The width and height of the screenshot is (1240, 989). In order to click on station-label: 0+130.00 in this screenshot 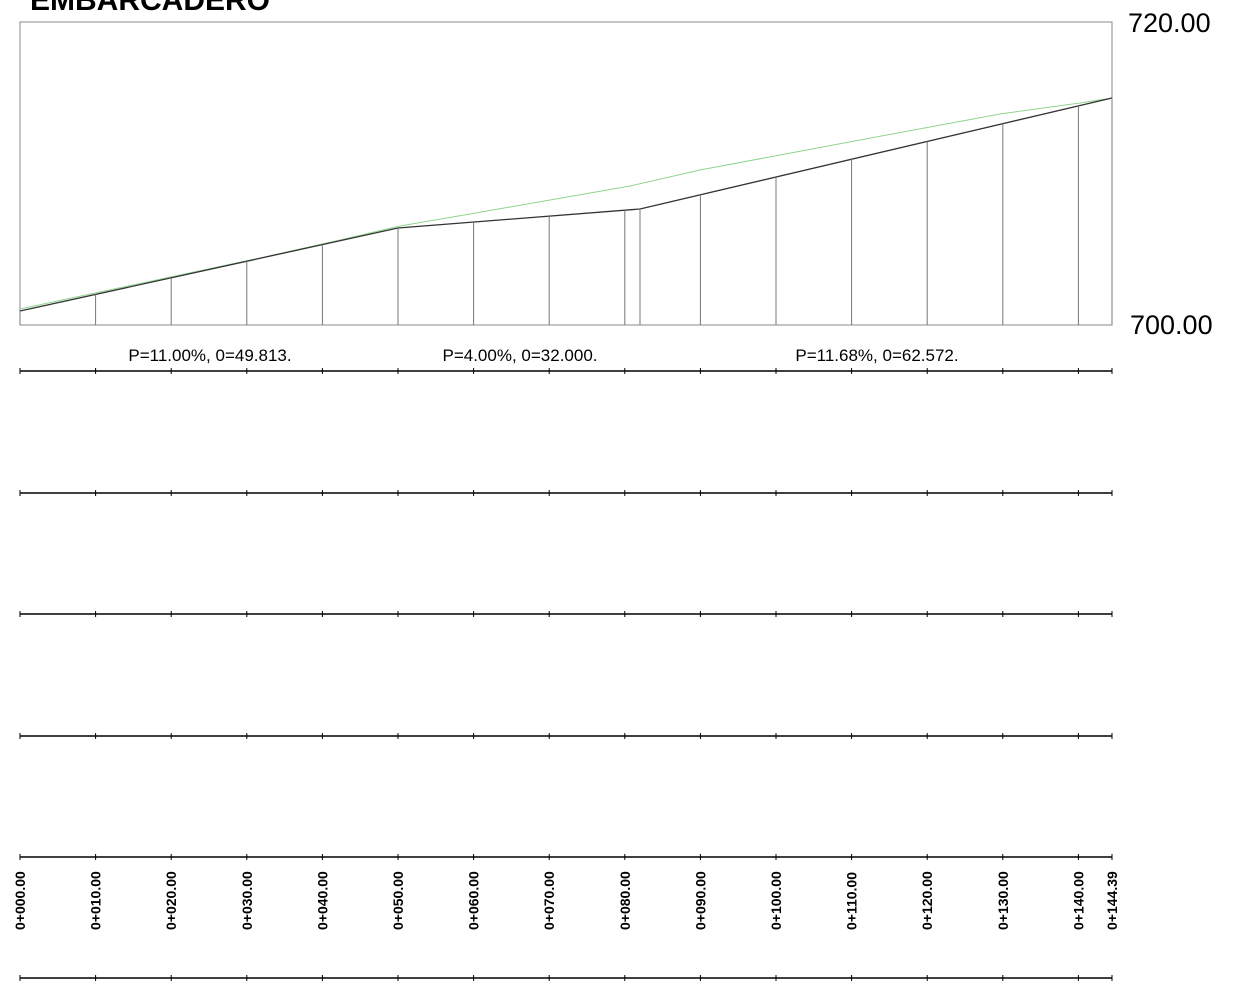, I will do `click(1003, 900)`.